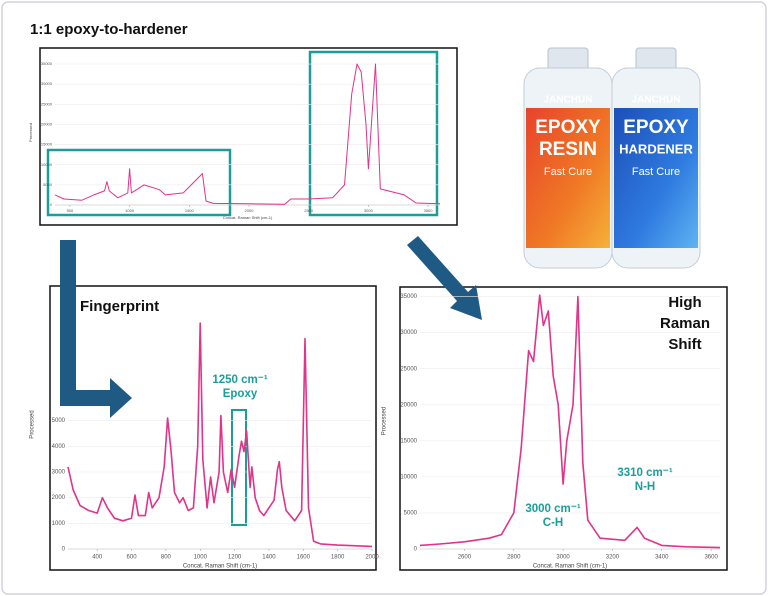 This screenshot has width=768, height=596. Describe the element at coordinates (568, 149) in the screenshot. I see `product-name: RESIN` at that location.